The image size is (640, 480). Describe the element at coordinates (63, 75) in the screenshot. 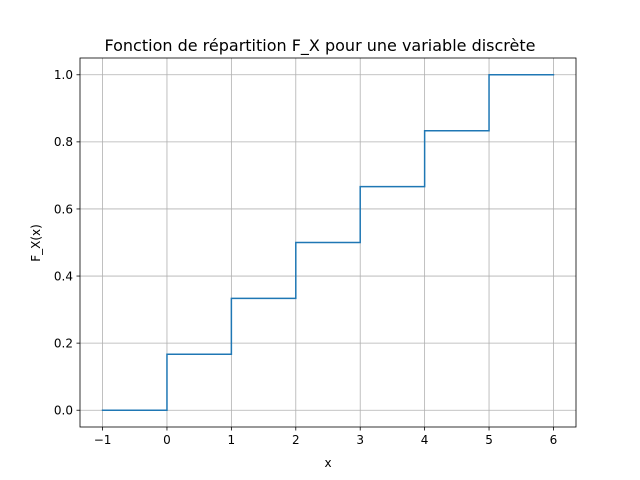

I see `y-tick-label: 1.0` at that location.